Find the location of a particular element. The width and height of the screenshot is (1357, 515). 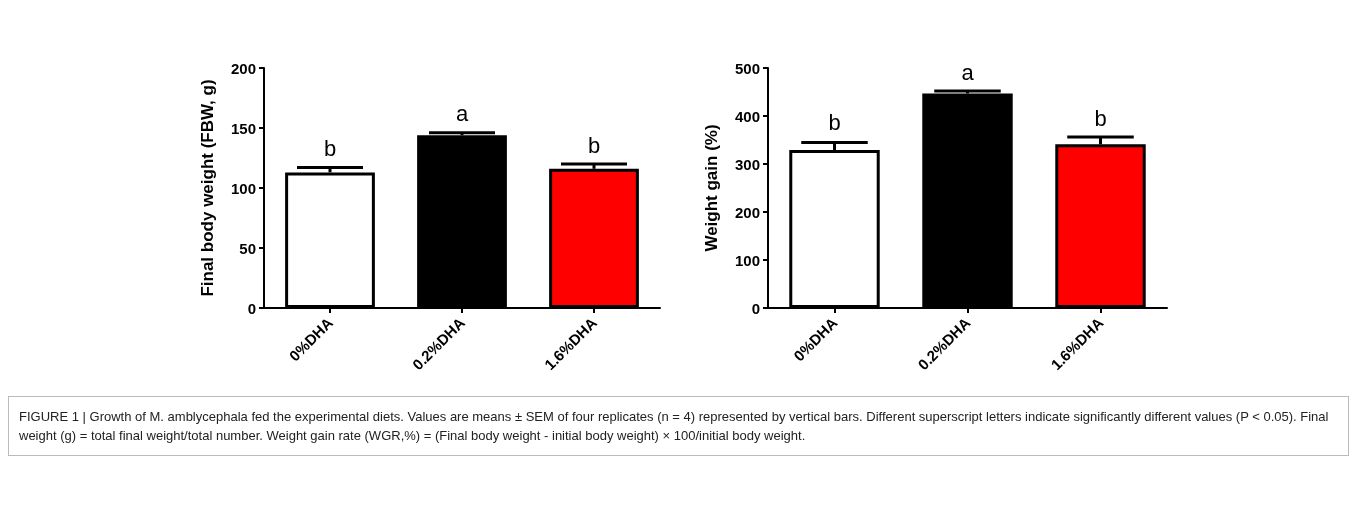

caption: FIGURE 1 | Growth of M. amblycephala fed the experimental diets. Values are means ± SEM of four replicates (n = 4) represented by vertical bars. Different superscript letters indicate significantly different values (P < 0.05). Final weight (g) = total final weight/total number. Weight gain rate (WGR,%) = (Final body weight - initial body weight) × 100/initial body weight. is located at coordinates (674, 426).